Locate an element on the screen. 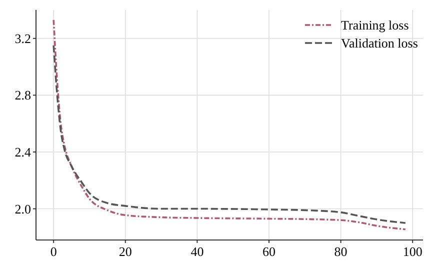 The width and height of the screenshot is (432, 270). legend-label: Training loss is located at coordinates (375, 25).